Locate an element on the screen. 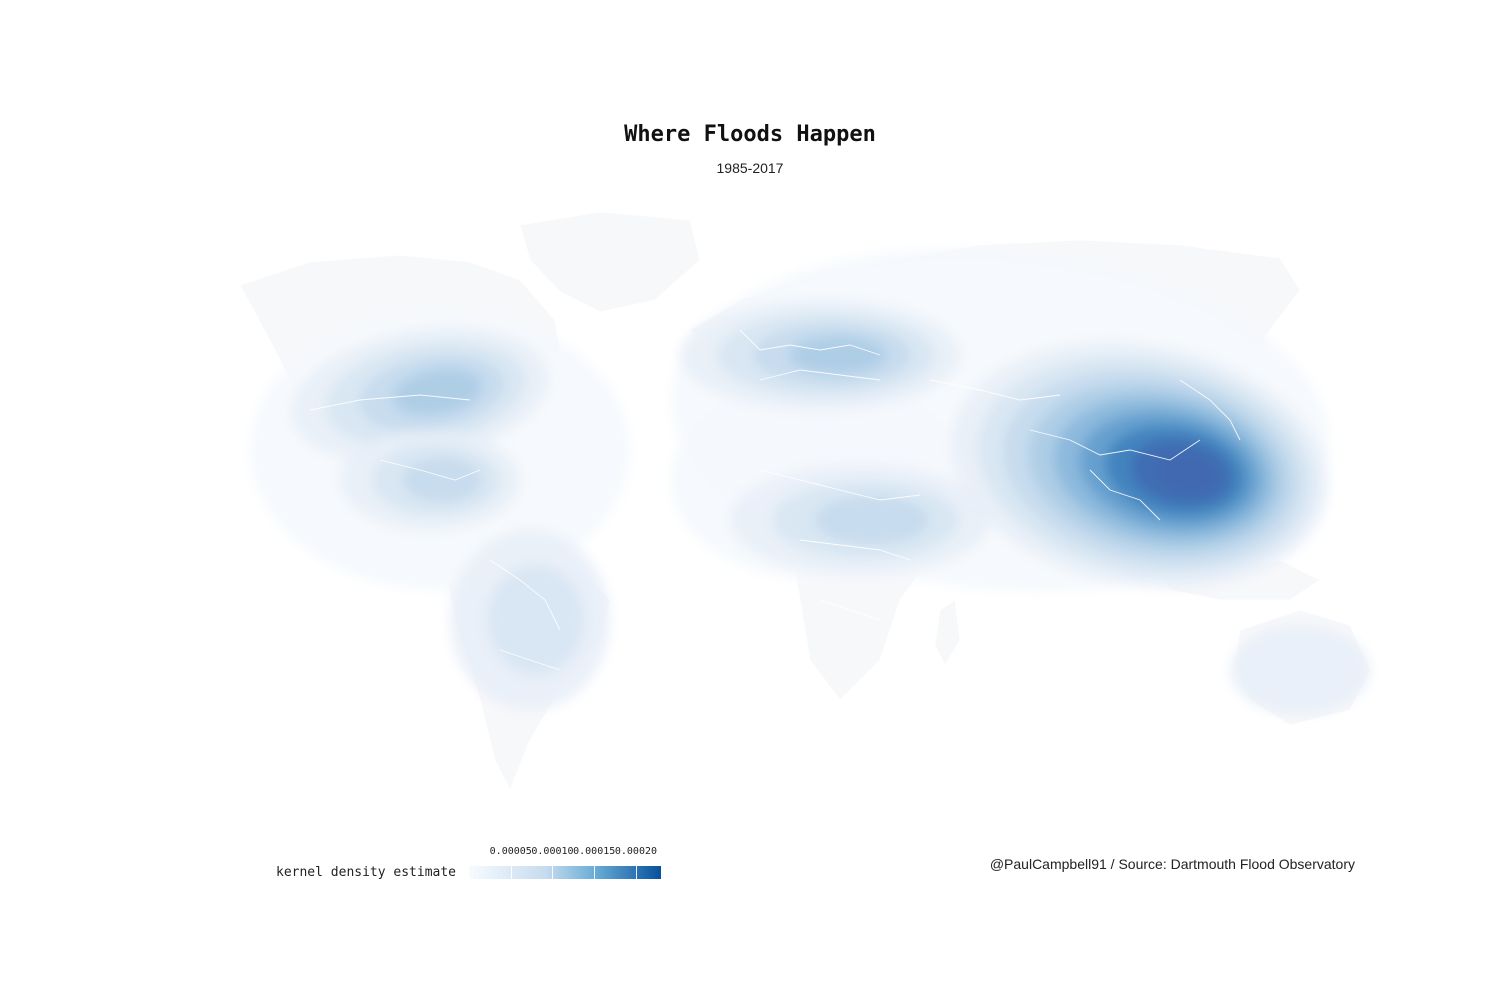 This screenshot has width=1500, height=1000. legend-color-bar is located at coordinates (565, 872).